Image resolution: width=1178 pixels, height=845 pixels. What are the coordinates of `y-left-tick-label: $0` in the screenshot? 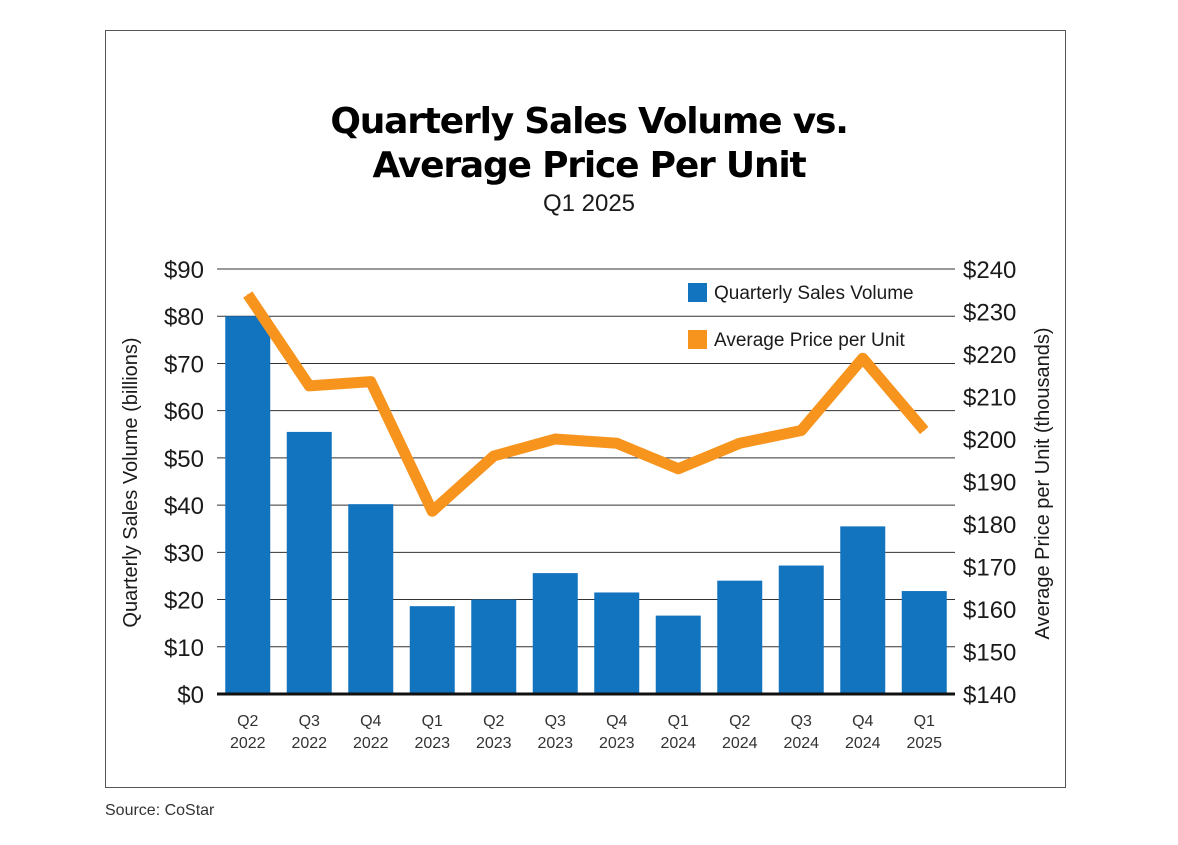 It's located at (190, 695).